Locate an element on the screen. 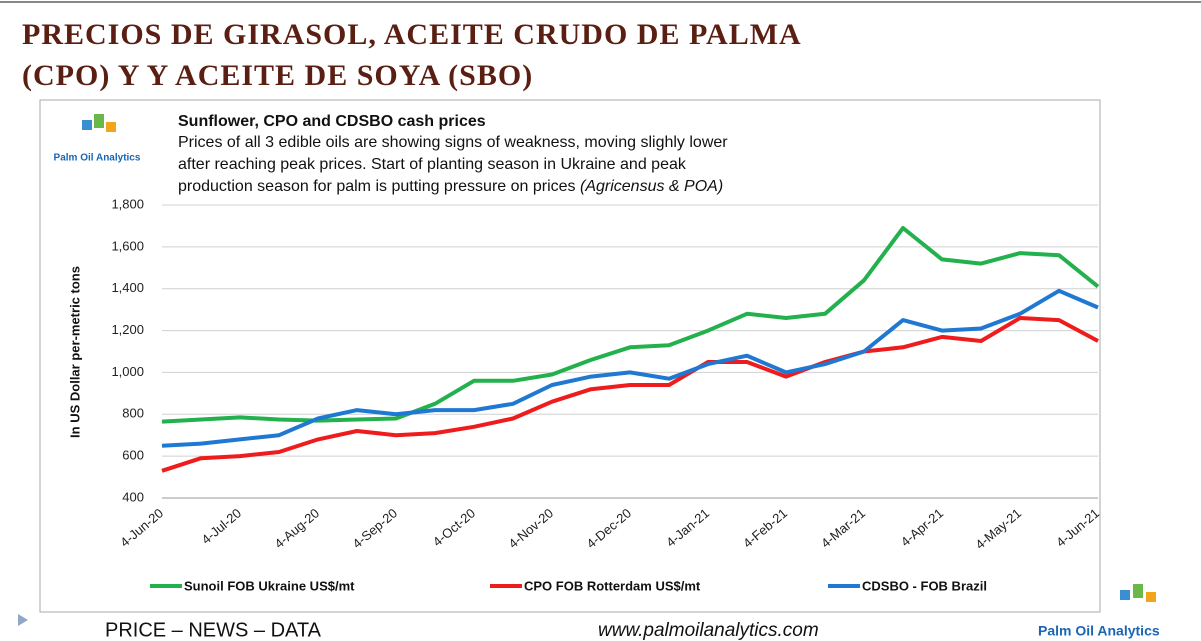  y-tick-label: 400 is located at coordinates (133, 496).